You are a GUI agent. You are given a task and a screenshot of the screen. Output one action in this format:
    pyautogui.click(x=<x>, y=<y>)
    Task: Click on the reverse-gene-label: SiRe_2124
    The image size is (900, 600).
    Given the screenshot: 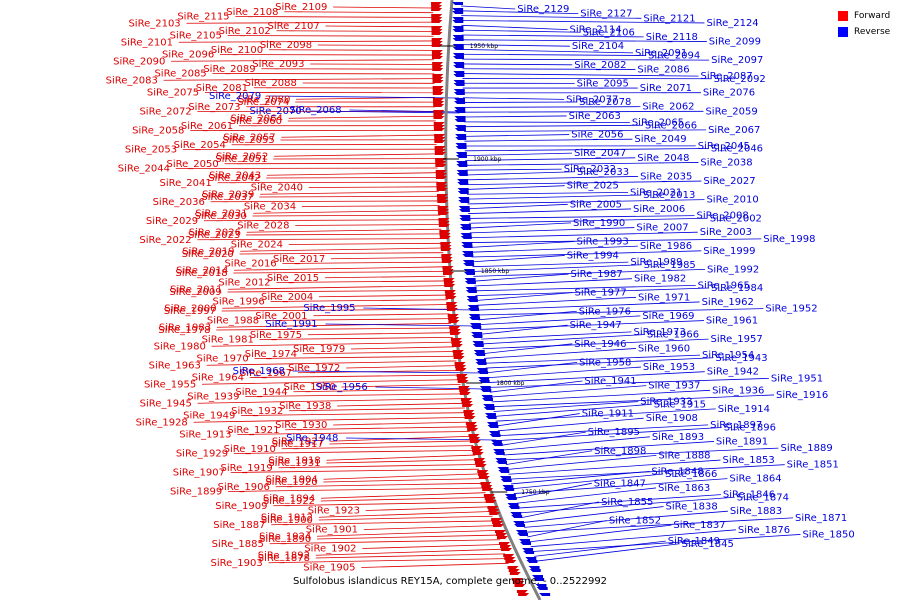 What is the action you would take?
    pyautogui.click(x=732, y=23)
    